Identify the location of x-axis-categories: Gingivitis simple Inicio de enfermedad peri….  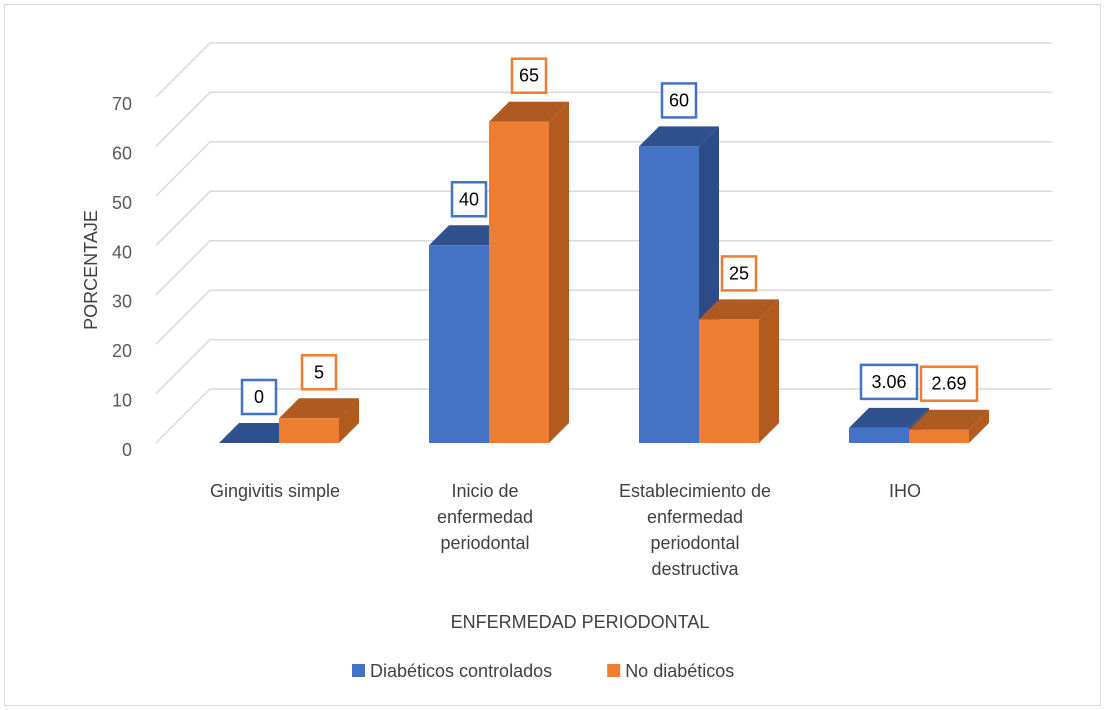
(565, 530).